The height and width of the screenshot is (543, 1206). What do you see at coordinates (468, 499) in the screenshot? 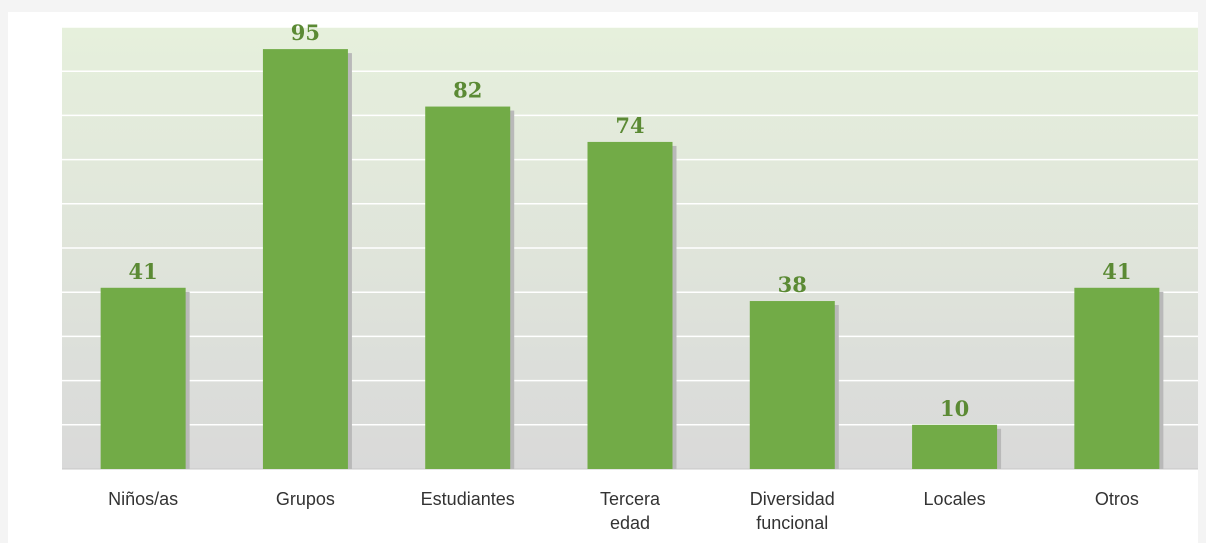
I see `category-label: Estudiantes` at bounding box center [468, 499].